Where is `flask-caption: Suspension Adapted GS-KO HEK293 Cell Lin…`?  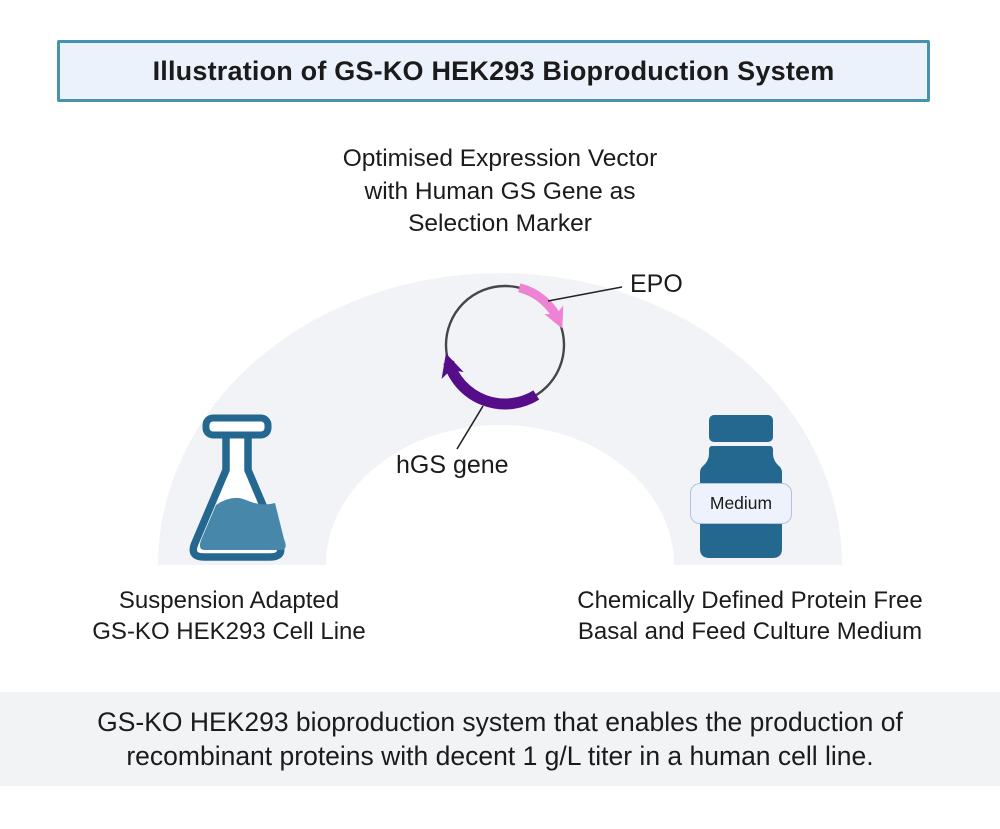 flask-caption: Suspension Adapted GS-KO HEK293 Cell Lin… is located at coordinates (229, 616).